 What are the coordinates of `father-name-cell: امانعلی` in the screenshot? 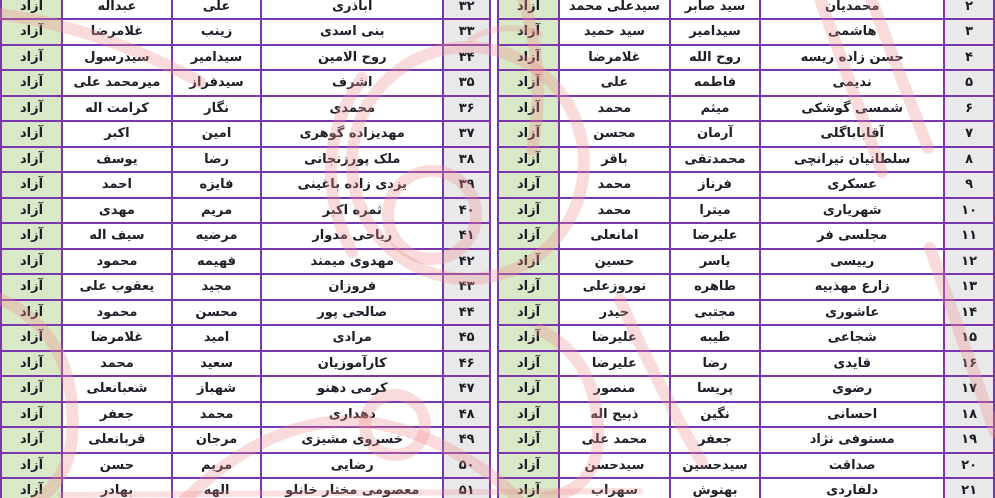 It's located at (614, 236).